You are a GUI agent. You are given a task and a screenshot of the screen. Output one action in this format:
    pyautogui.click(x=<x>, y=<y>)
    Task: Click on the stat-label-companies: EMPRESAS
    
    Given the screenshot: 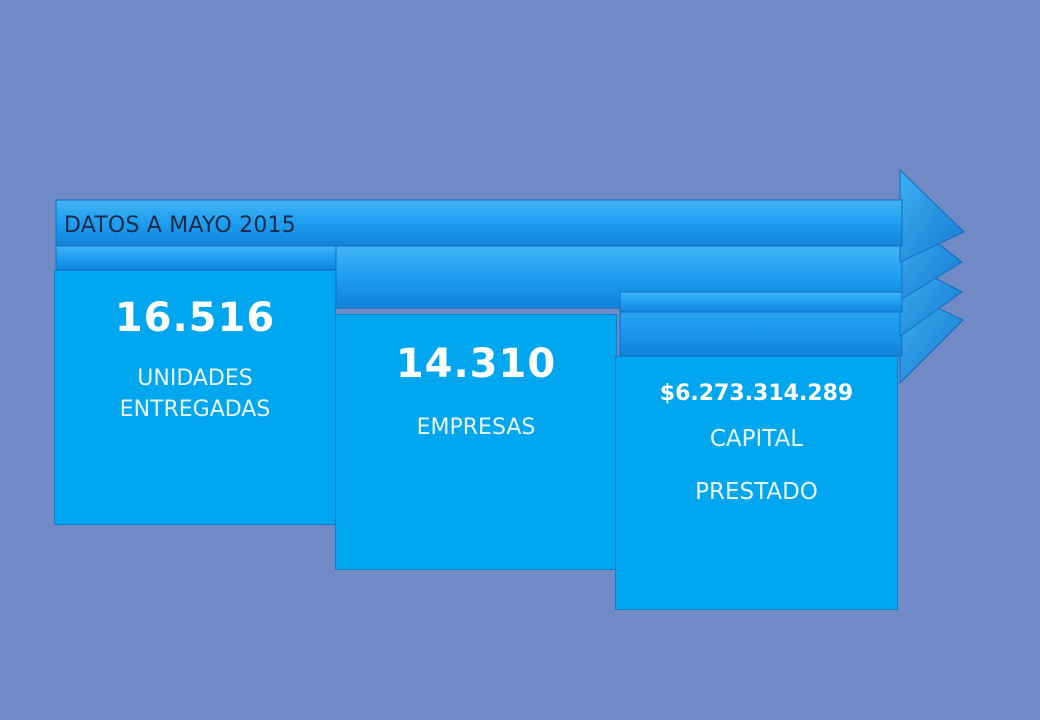 What is the action you would take?
    pyautogui.click(x=476, y=427)
    